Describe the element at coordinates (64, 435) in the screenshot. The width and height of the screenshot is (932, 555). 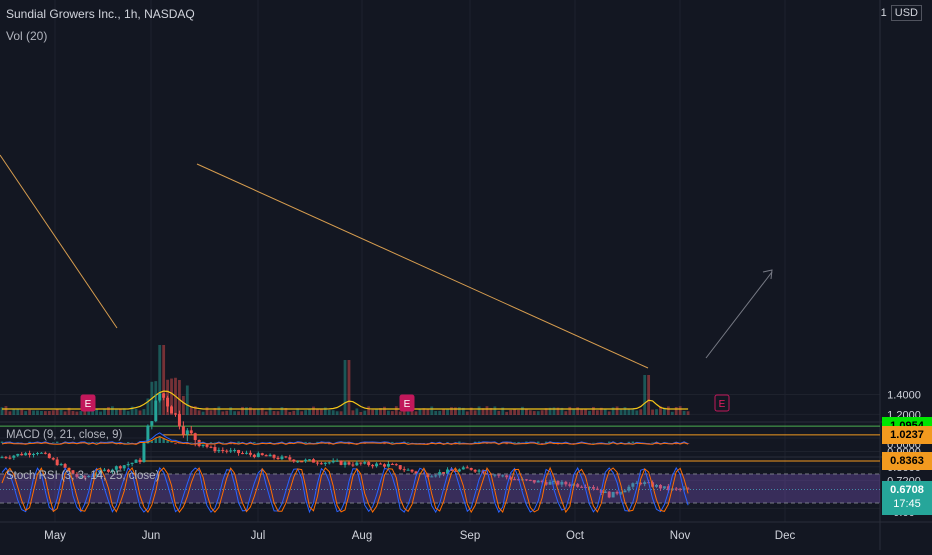
I see `macd-label: MACD (9, 21, close, 9)` at that location.